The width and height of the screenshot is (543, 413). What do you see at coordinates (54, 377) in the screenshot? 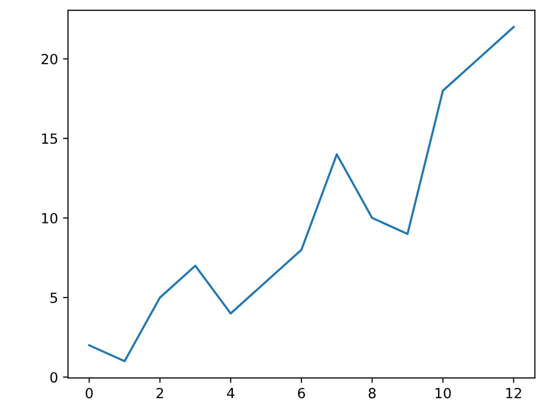
I see `y-tick-label: 0` at bounding box center [54, 377].